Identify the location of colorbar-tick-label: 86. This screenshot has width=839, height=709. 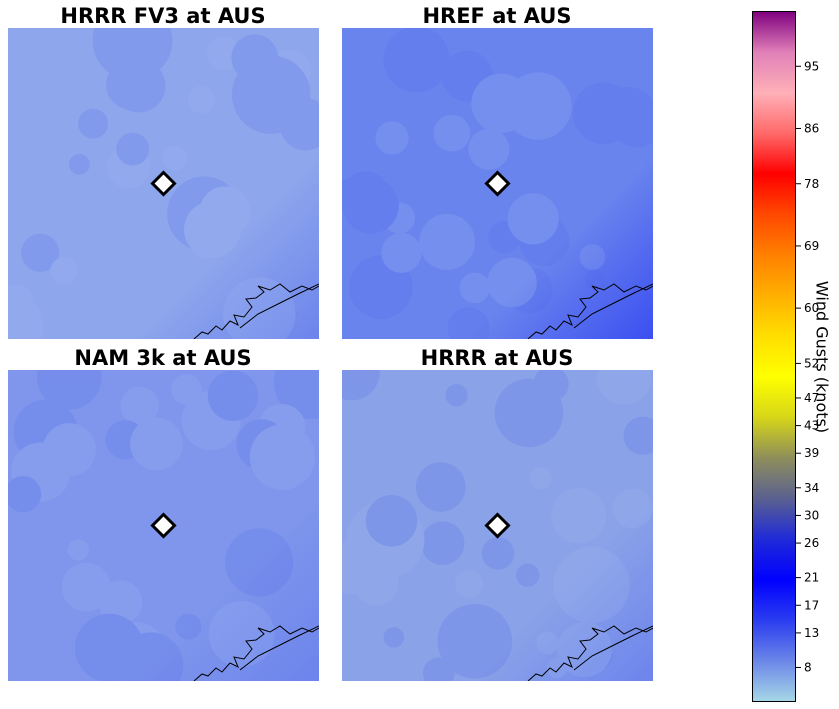
(811, 128).